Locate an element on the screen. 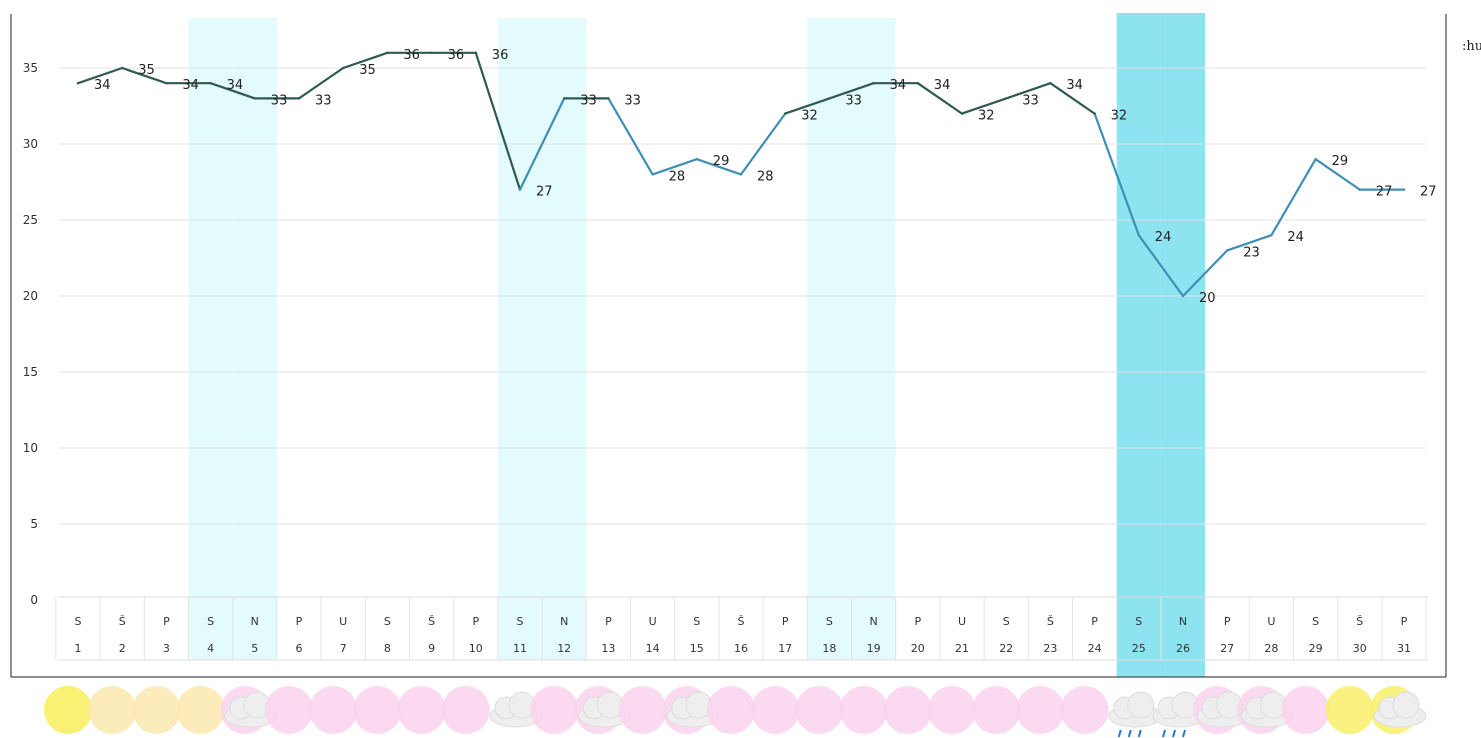 This screenshot has width=1481, height=738. day-letter: U is located at coordinates (653, 621).